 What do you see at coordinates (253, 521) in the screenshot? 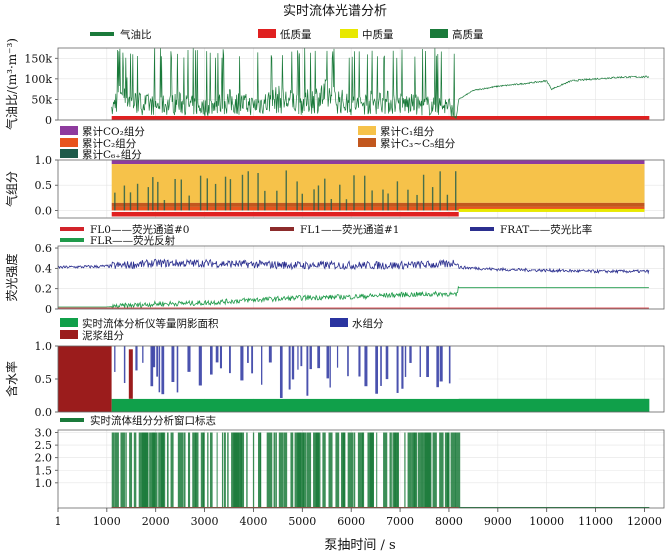
I see `x-tick-label-4: 4000` at bounding box center [253, 521].